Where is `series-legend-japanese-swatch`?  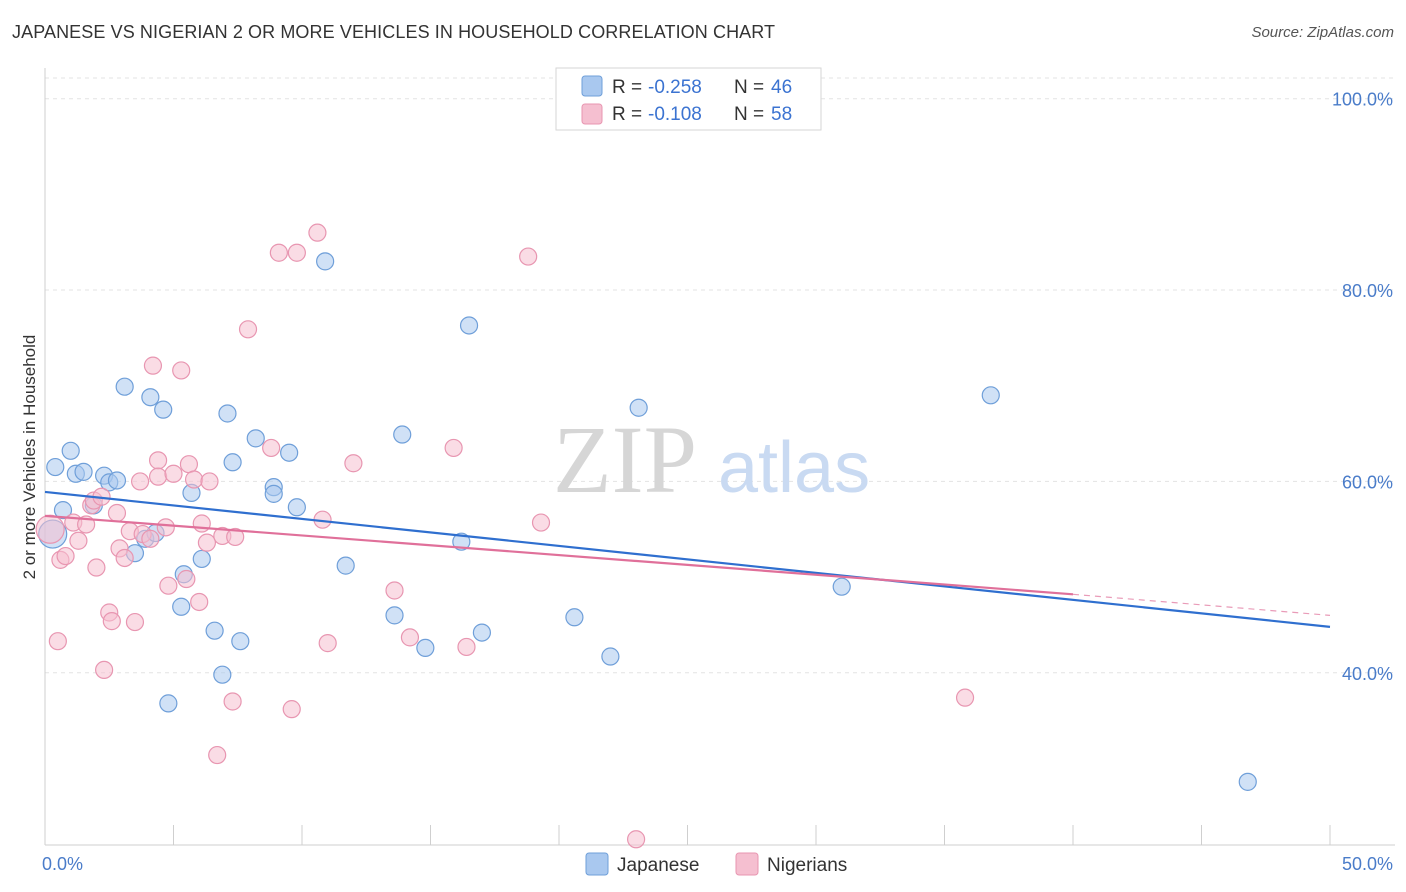
series-legend-japanese-swatch is located at coordinates (597, 864).